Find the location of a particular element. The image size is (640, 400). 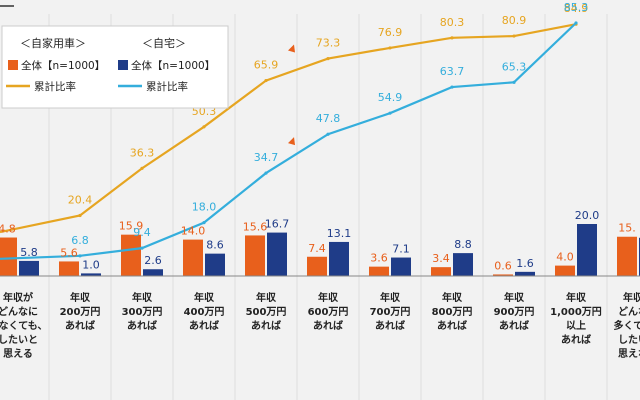

line-label-jitaku: 63.7 is located at coordinates (452, 71).